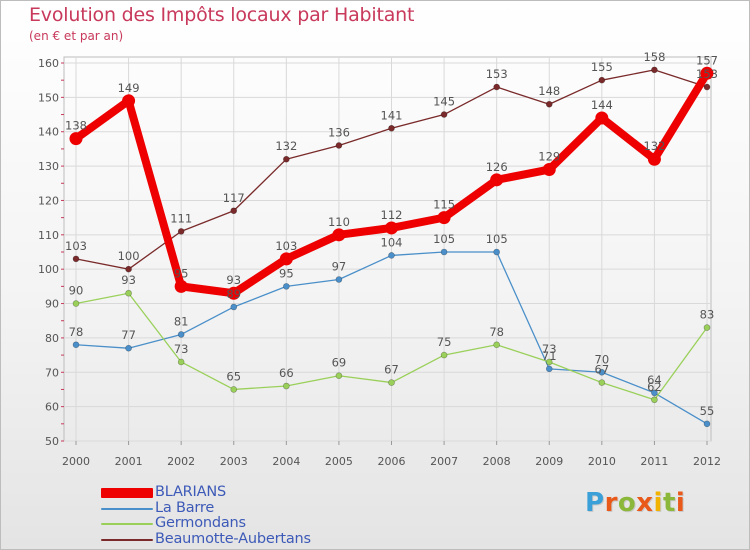 The width and height of the screenshot is (750, 550). I want to click on logo-letter: i, so click(680, 503).